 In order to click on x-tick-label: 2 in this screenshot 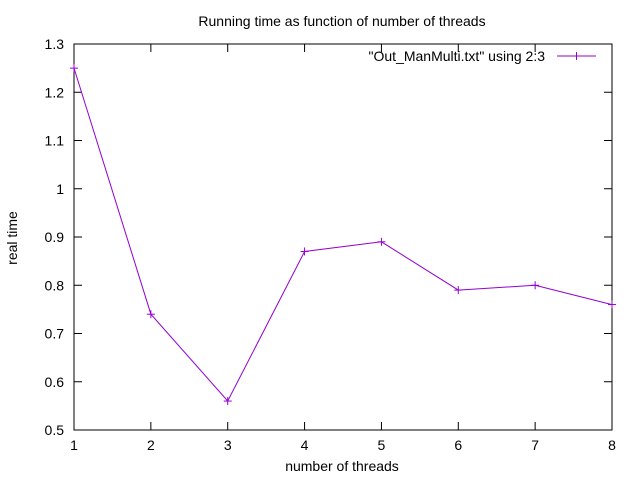, I will do `click(151, 445)`.